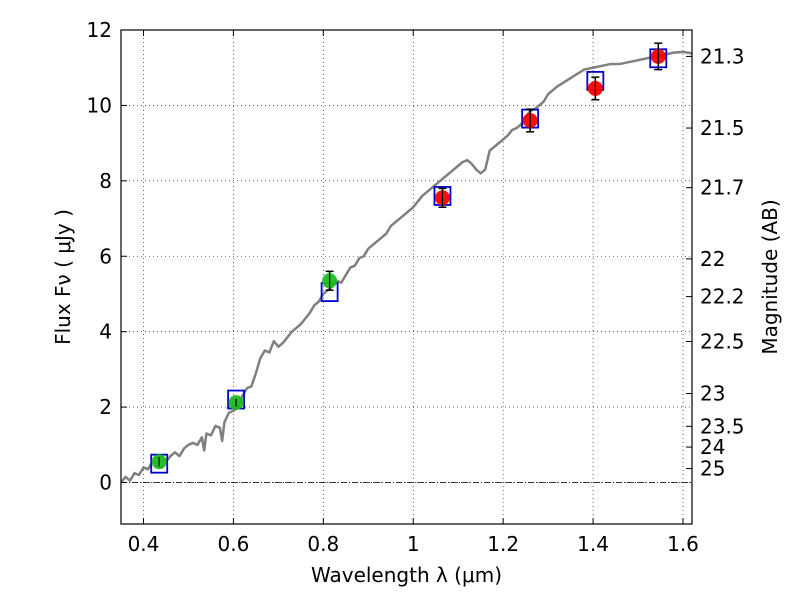 The height and width of the screenshot is (600, 800). What do you see at coordinates (712, 447) in the screenshot?
I see `y2-tick-label: 24` at bounding box center [712, 447].